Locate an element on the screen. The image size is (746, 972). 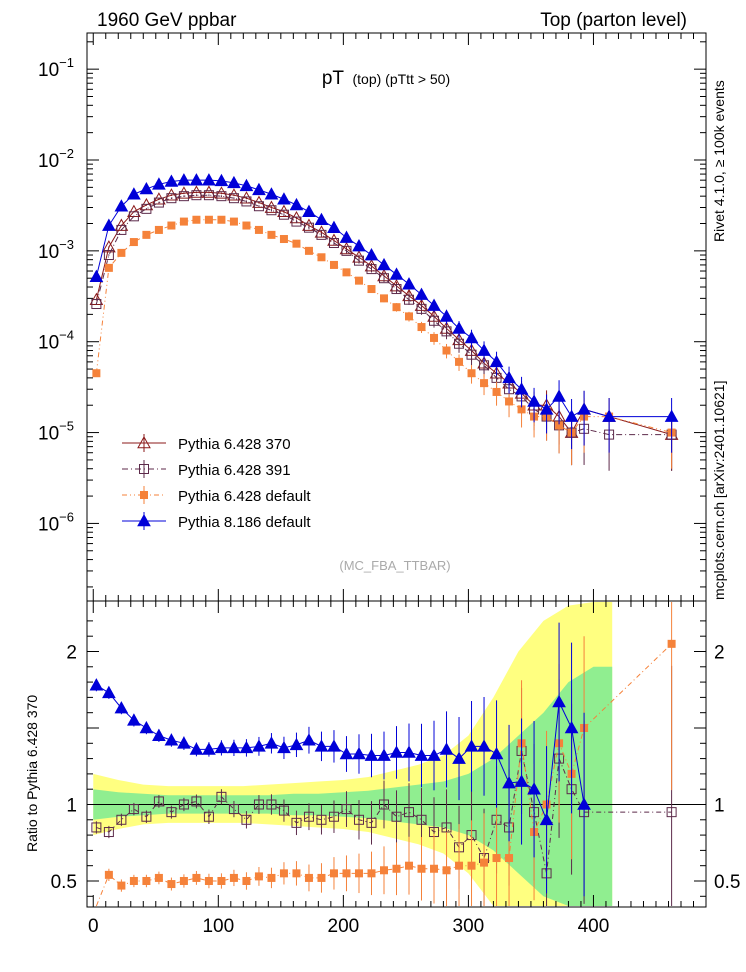
x-tick-label: 200 is located at coordinates (344, 926).